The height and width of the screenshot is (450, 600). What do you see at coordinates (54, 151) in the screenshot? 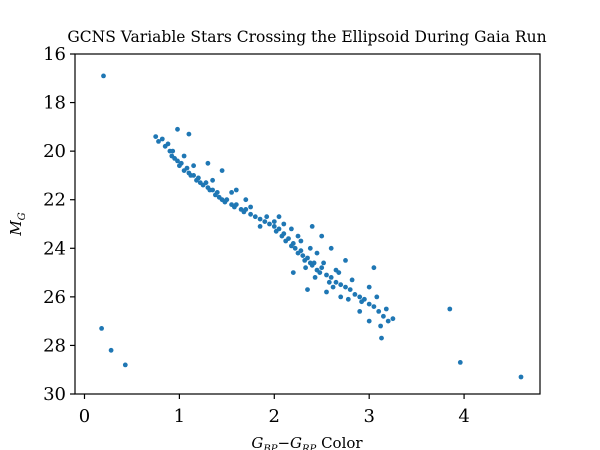
I see `y-tick-label: 20` at bounding box center [54, 151].